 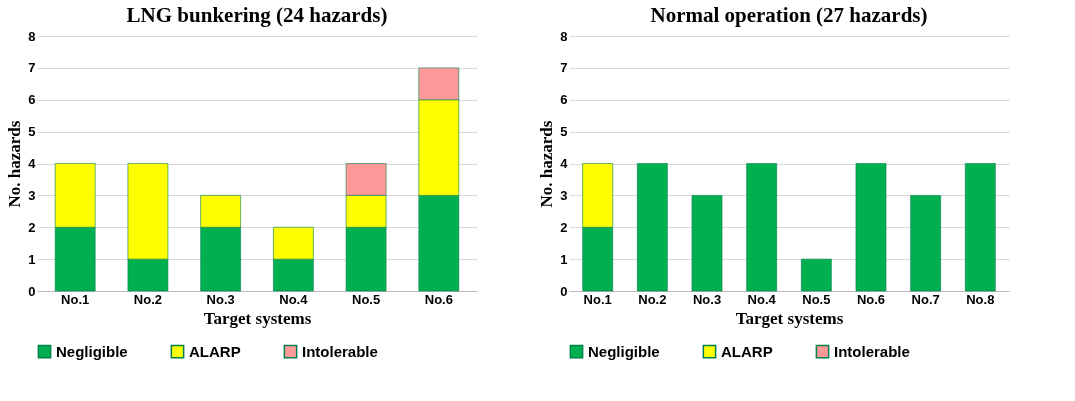 What do you see at coordinates (257, 15) in the screenshot?
I see `chart-title: LNG bunkering (24 hazards)` at bounding box center [257, 15].